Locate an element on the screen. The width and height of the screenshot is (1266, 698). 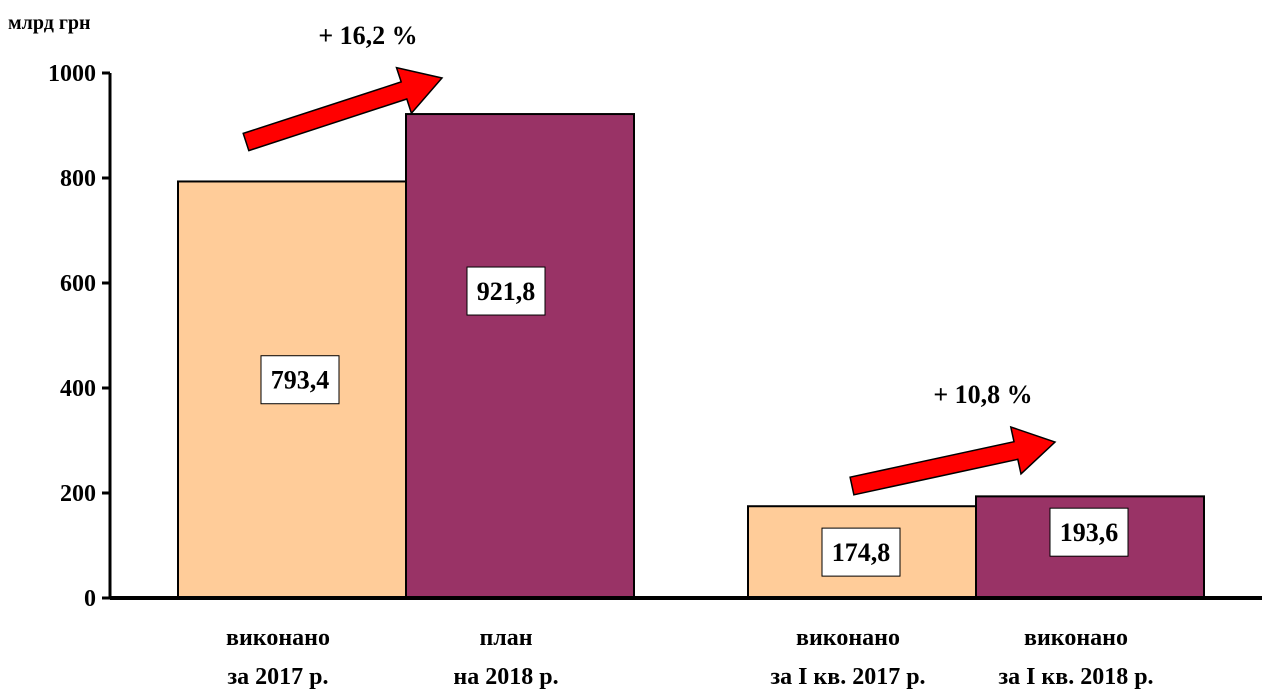
bar is located at coordinates (520, 356).